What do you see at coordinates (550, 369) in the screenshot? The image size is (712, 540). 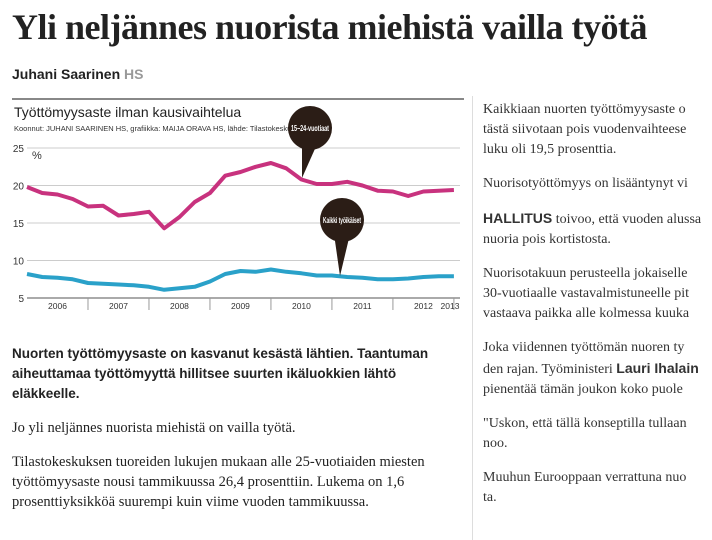 I see `text: den rajan. Työministeri` at bounding box center [550, 369].